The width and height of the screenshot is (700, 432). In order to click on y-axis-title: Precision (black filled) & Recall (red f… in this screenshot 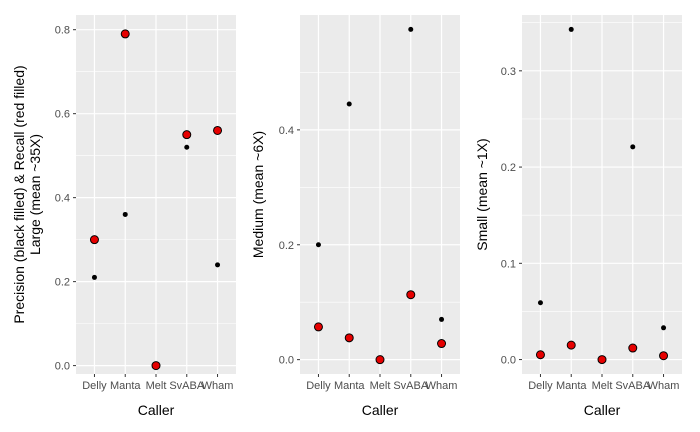, I will do `click(19, 194)`.